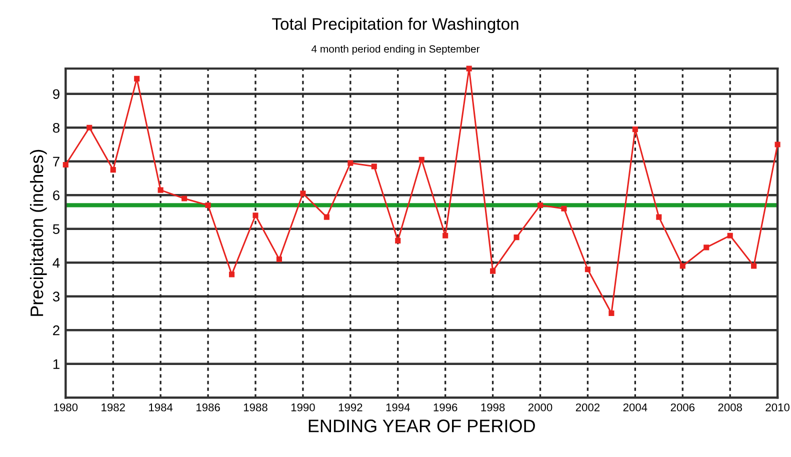  What do you see at coordinates (38, 233) in the screenshot?
I see `y-axis-title: Precipitation (inches)` at bounding box center [38, 233].